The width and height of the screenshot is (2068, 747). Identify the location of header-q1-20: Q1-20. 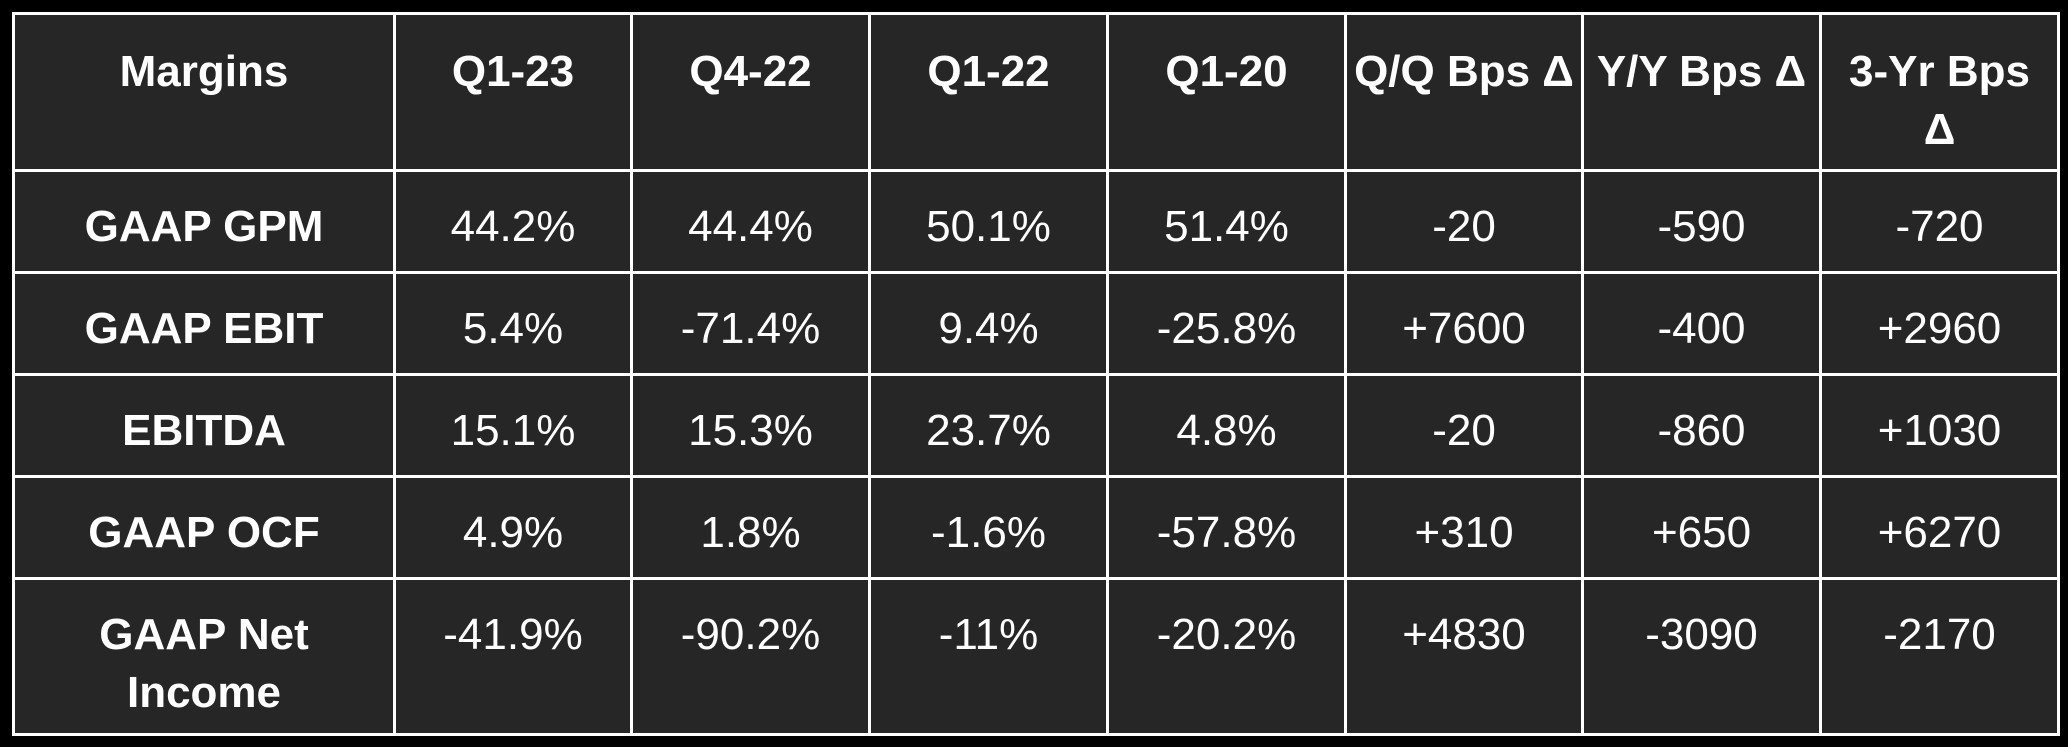
(1226, 92).